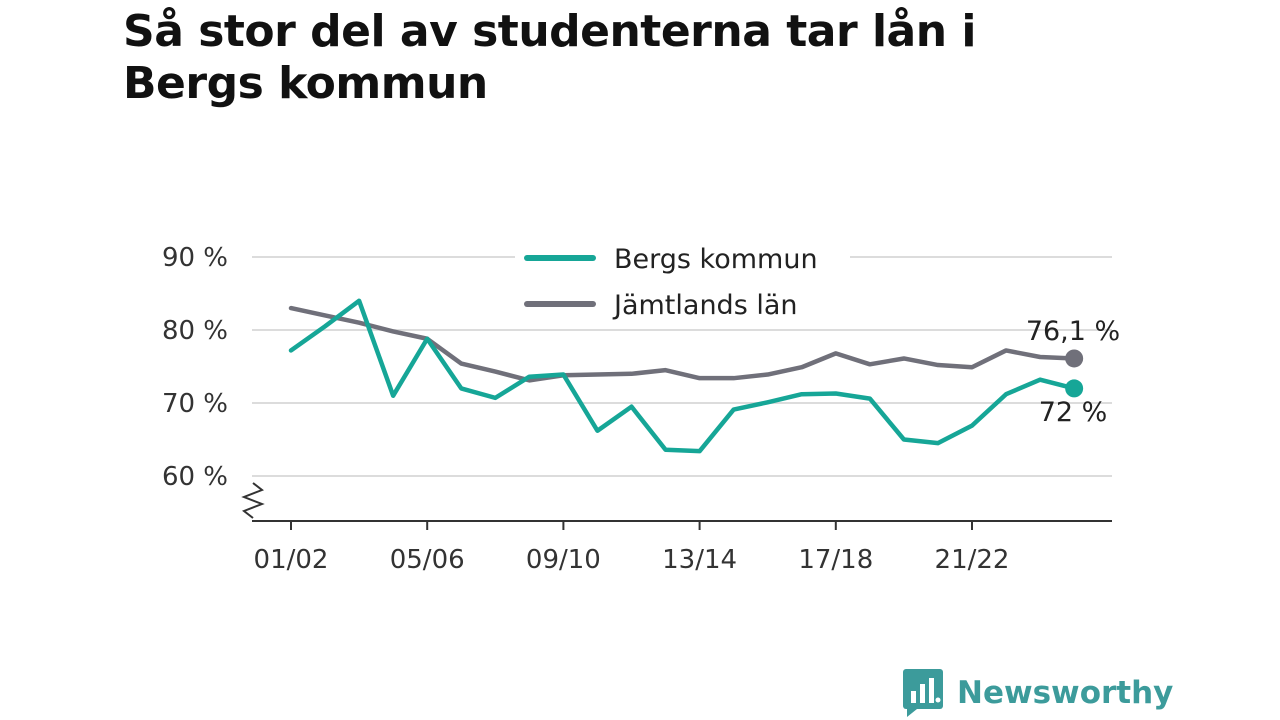 This screenshot has height=720, width=1280. What do you see at coordinates (835, 560) in the screenshot?
I see `x-tick-label: 17/18` at bounding box center [835, 560].